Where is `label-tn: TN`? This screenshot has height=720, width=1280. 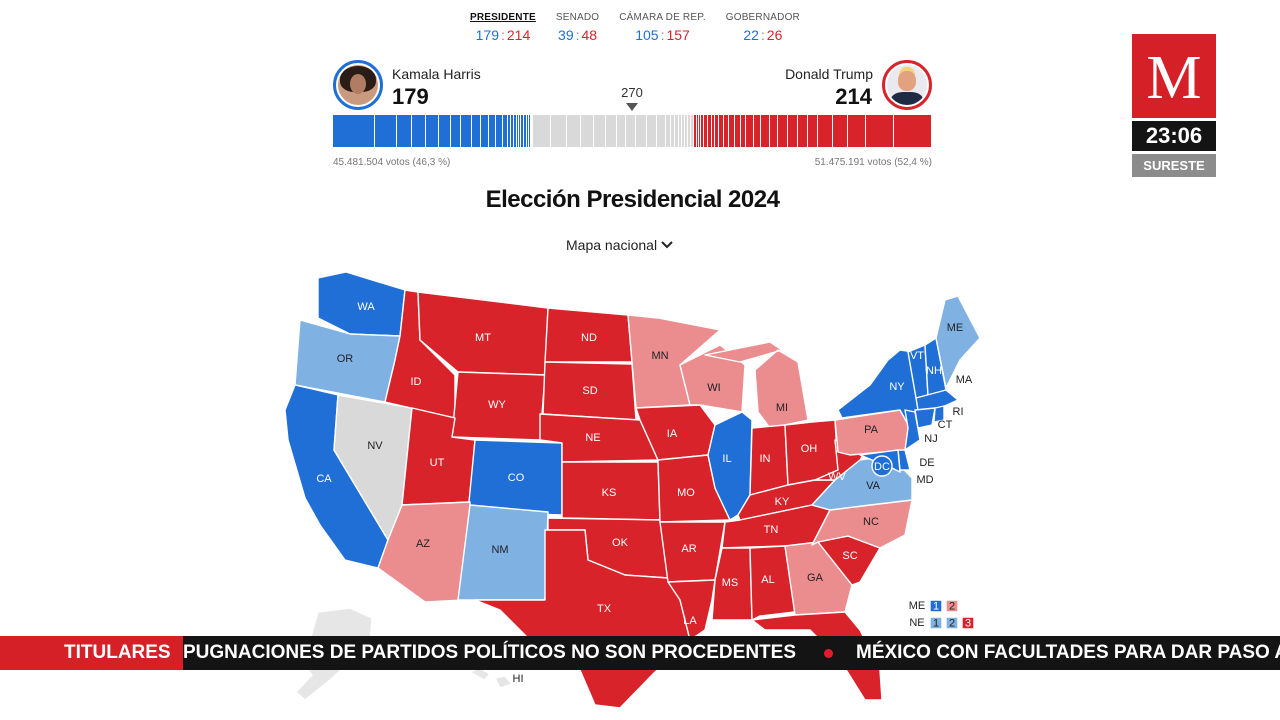 label-tn: TN is located at coordinates (771, 530).